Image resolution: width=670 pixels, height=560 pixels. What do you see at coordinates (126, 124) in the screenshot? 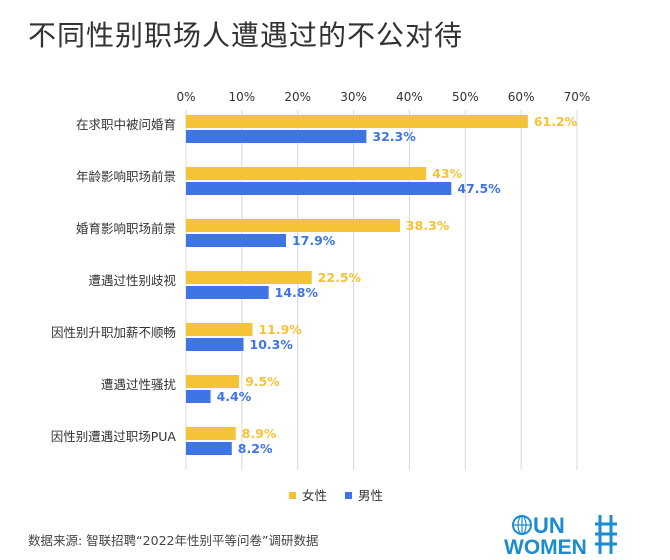
I see `category-label: 在求职中被问婚育` at bounding box center [126, 124].